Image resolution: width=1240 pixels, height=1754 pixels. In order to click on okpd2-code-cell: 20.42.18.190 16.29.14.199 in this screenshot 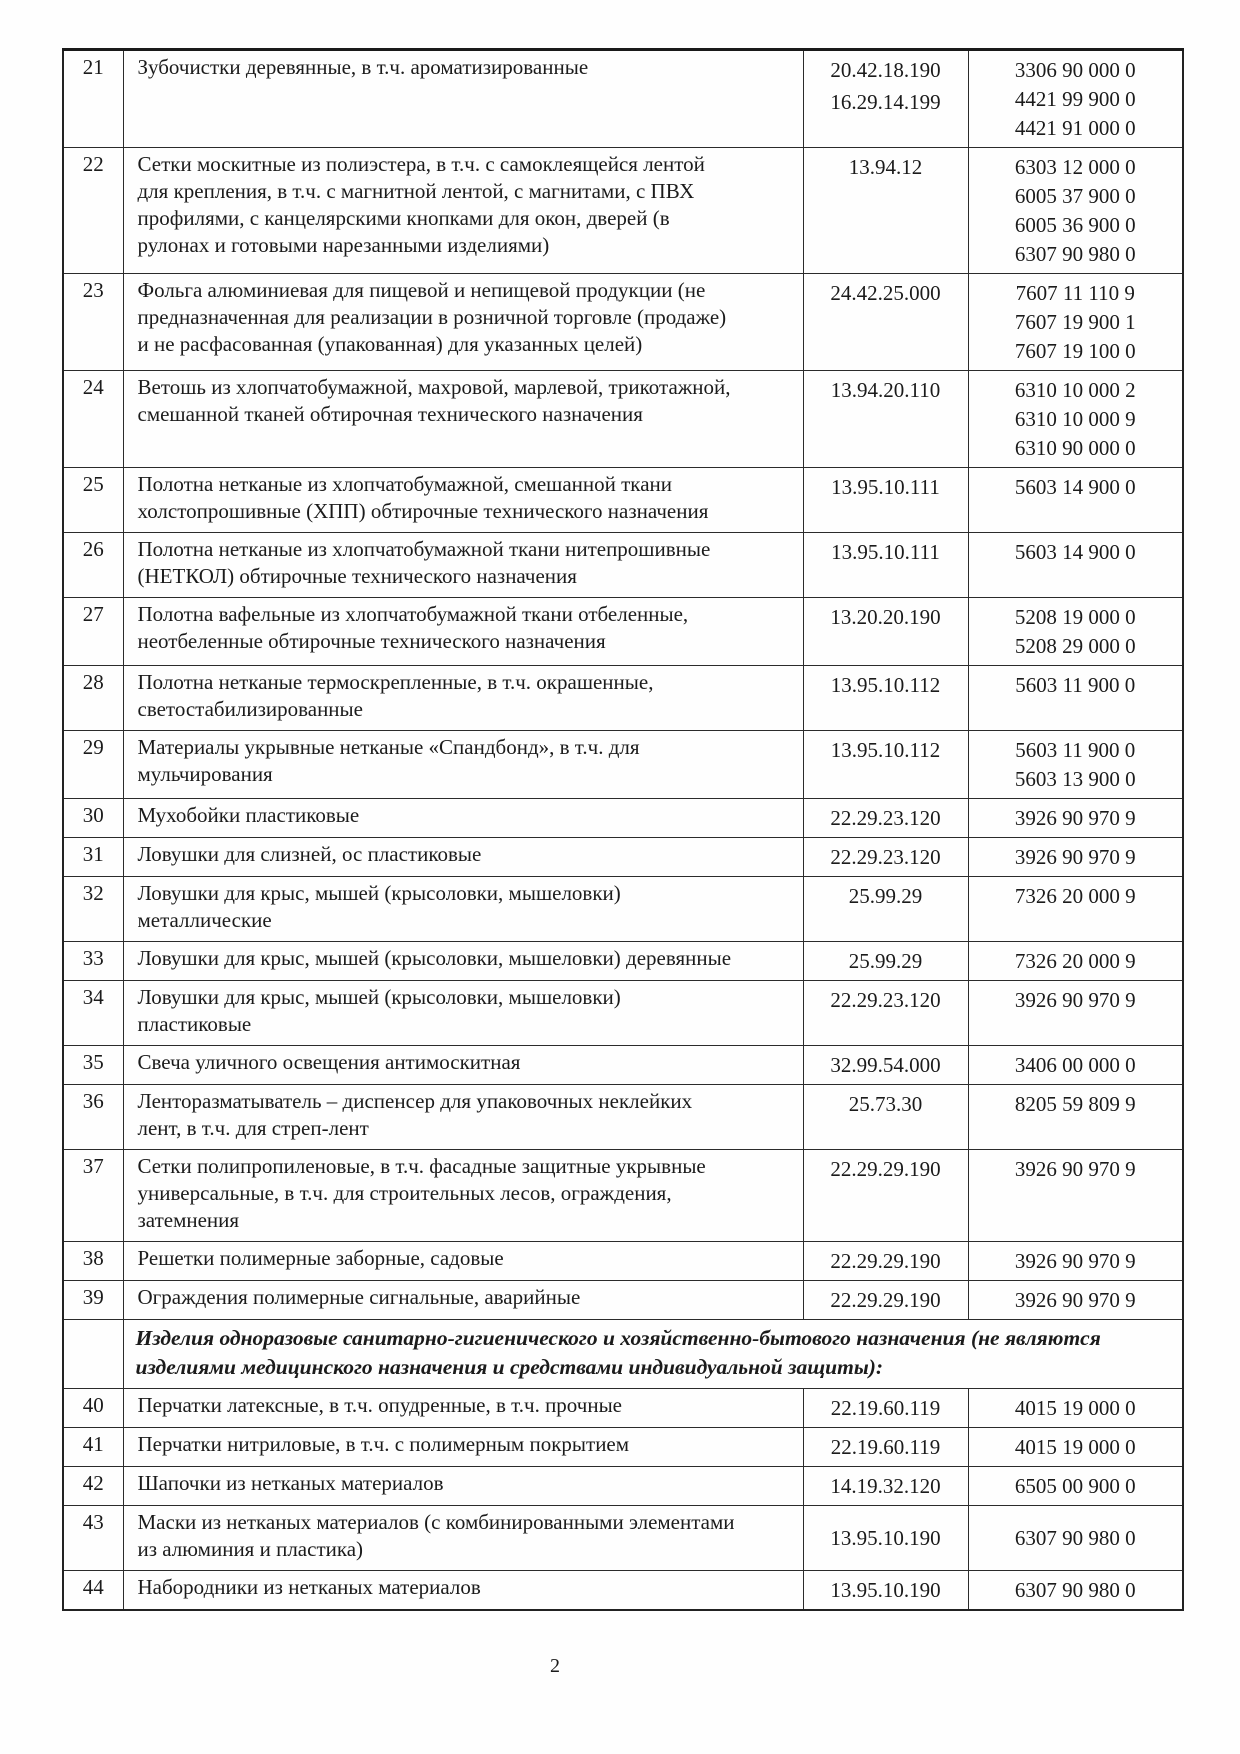, I will do `click(885, 98)`.